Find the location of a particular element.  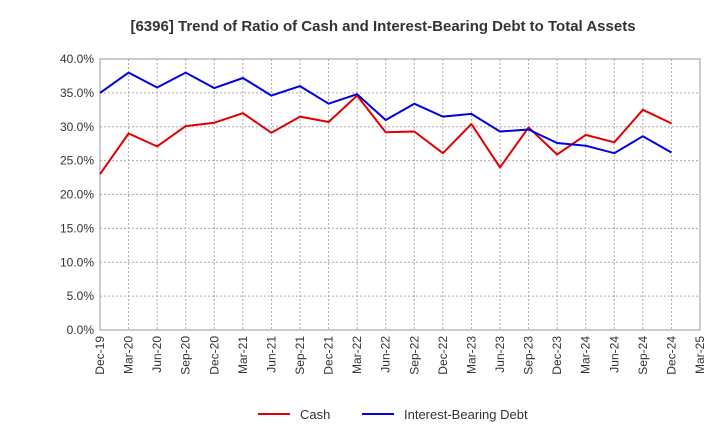

y-tick-label: 20.0% is located at coordinates (77, 195).